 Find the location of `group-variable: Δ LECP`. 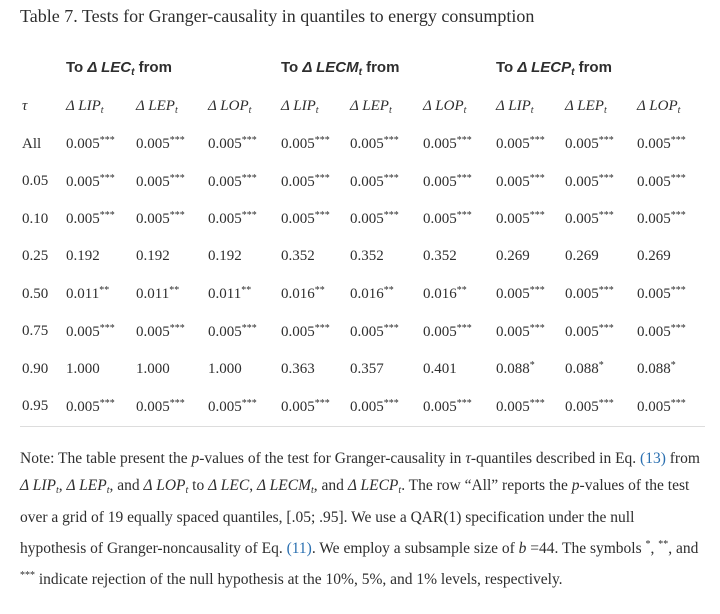

group-variable: Δ LECP is located at coordinates (544, 67).